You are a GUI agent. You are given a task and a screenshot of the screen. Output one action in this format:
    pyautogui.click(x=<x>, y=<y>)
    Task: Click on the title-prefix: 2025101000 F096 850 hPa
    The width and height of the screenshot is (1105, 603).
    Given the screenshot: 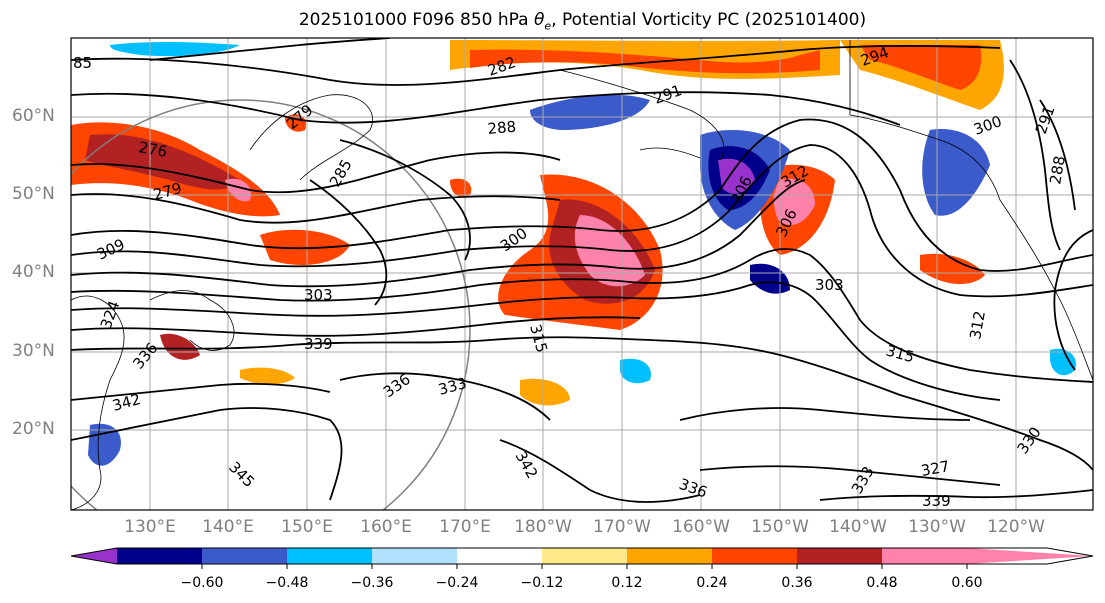 What is the action you would take?
    pyautogui.click(x=416, y=20)
    